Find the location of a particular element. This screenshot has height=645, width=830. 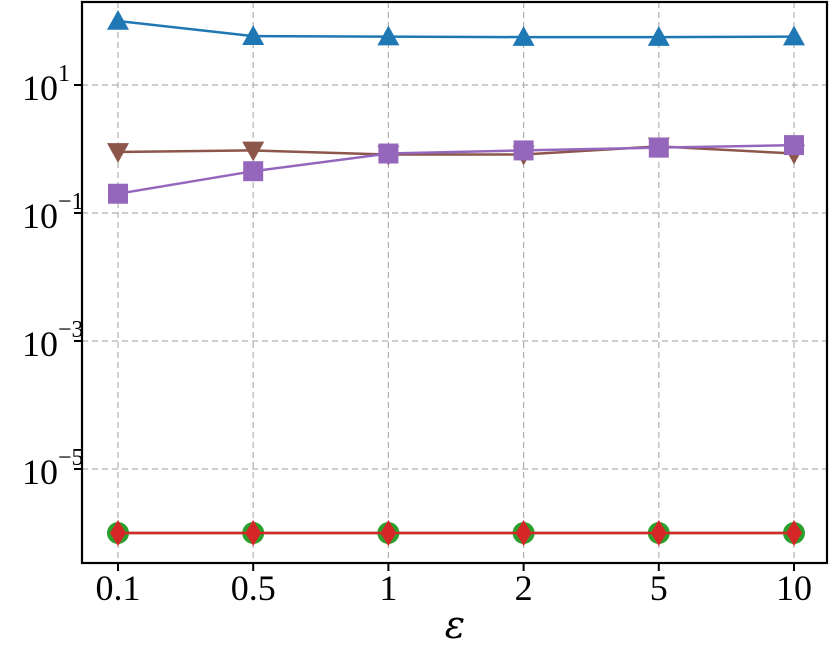

x-tick-label: 0.1 is located at coordinates (118, 588).